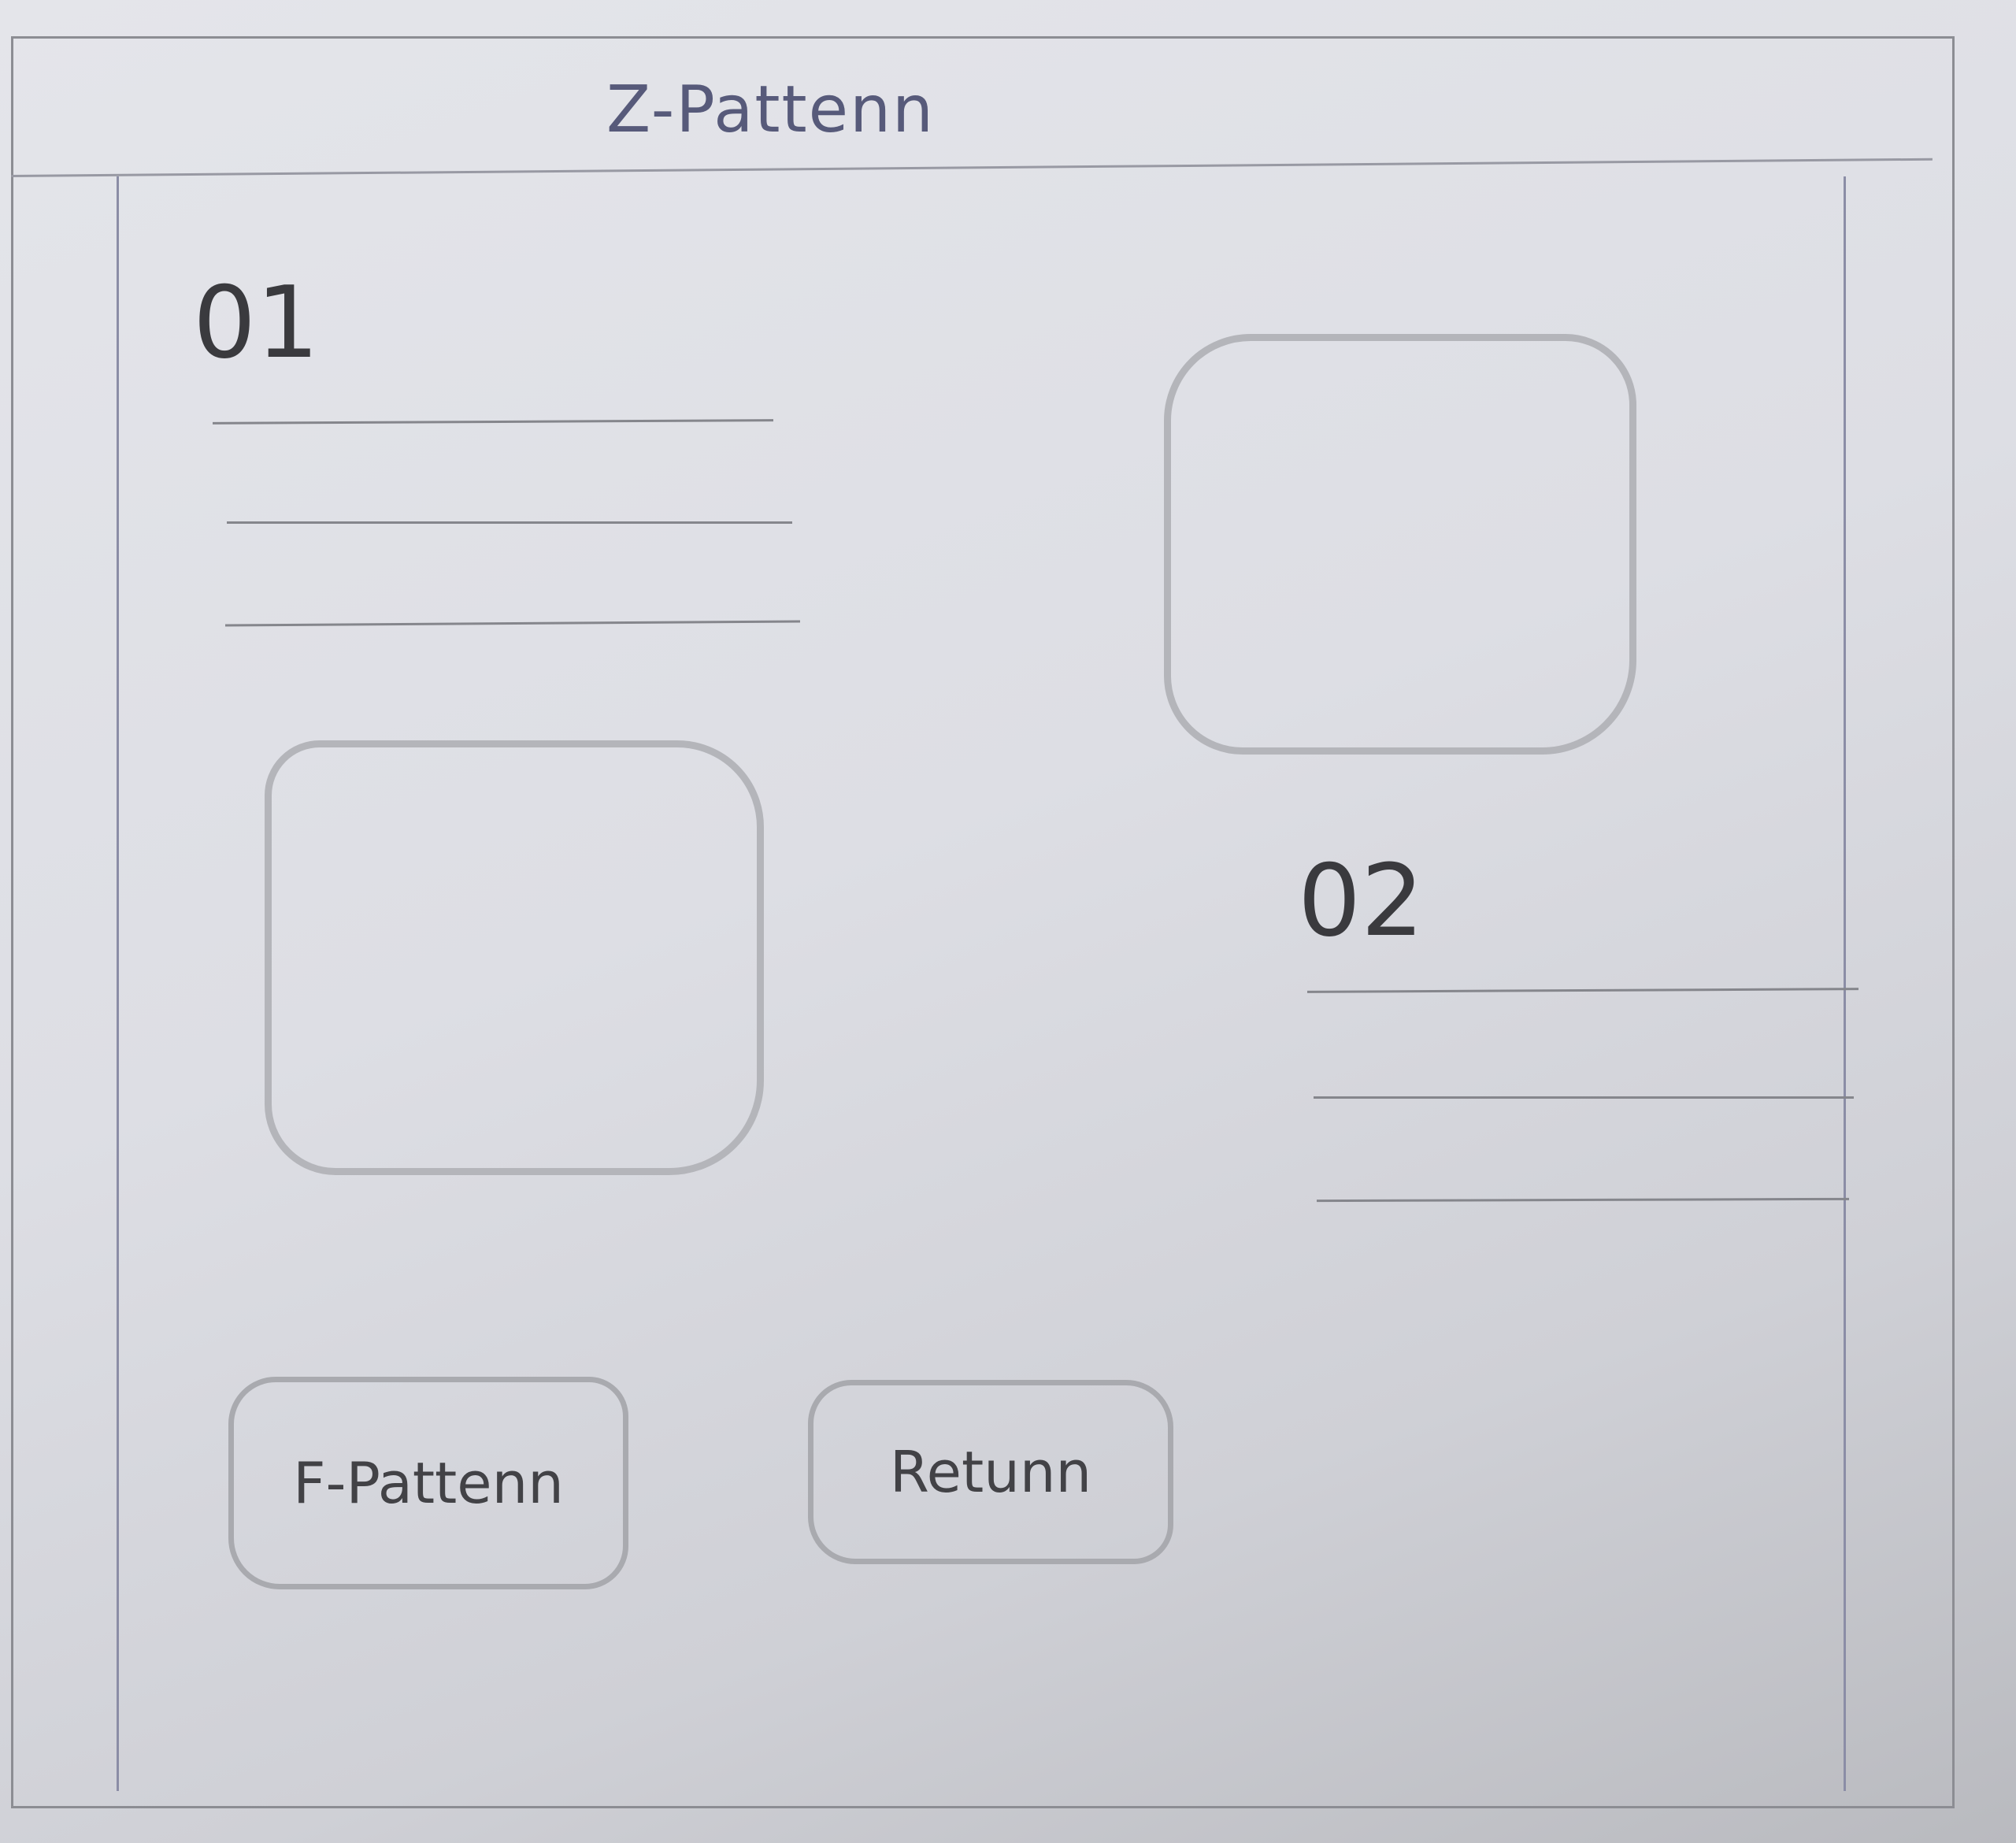 The width and height of the screenshot is (2016, 1843). Describe the element at coordinates (990, 1472) in the screenshot. I see `return-button: Retunn` at that location.